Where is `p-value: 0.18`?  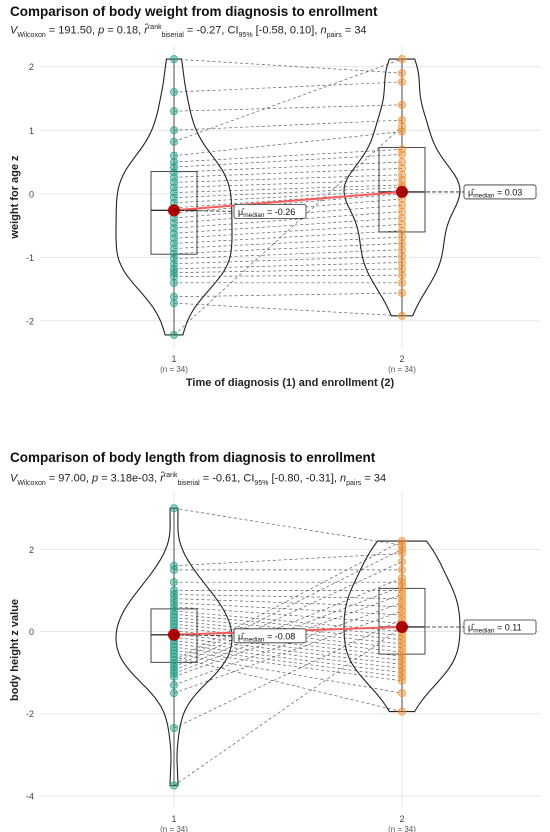 p-value: 0.18 is located at coordinates (127, 30).